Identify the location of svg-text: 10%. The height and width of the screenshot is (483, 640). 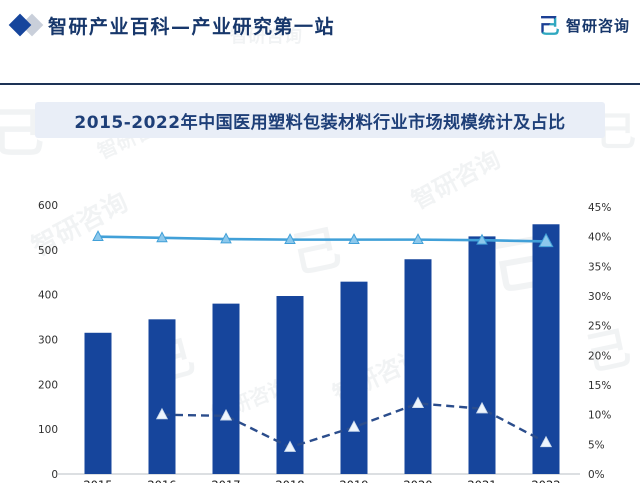
(599, 416).